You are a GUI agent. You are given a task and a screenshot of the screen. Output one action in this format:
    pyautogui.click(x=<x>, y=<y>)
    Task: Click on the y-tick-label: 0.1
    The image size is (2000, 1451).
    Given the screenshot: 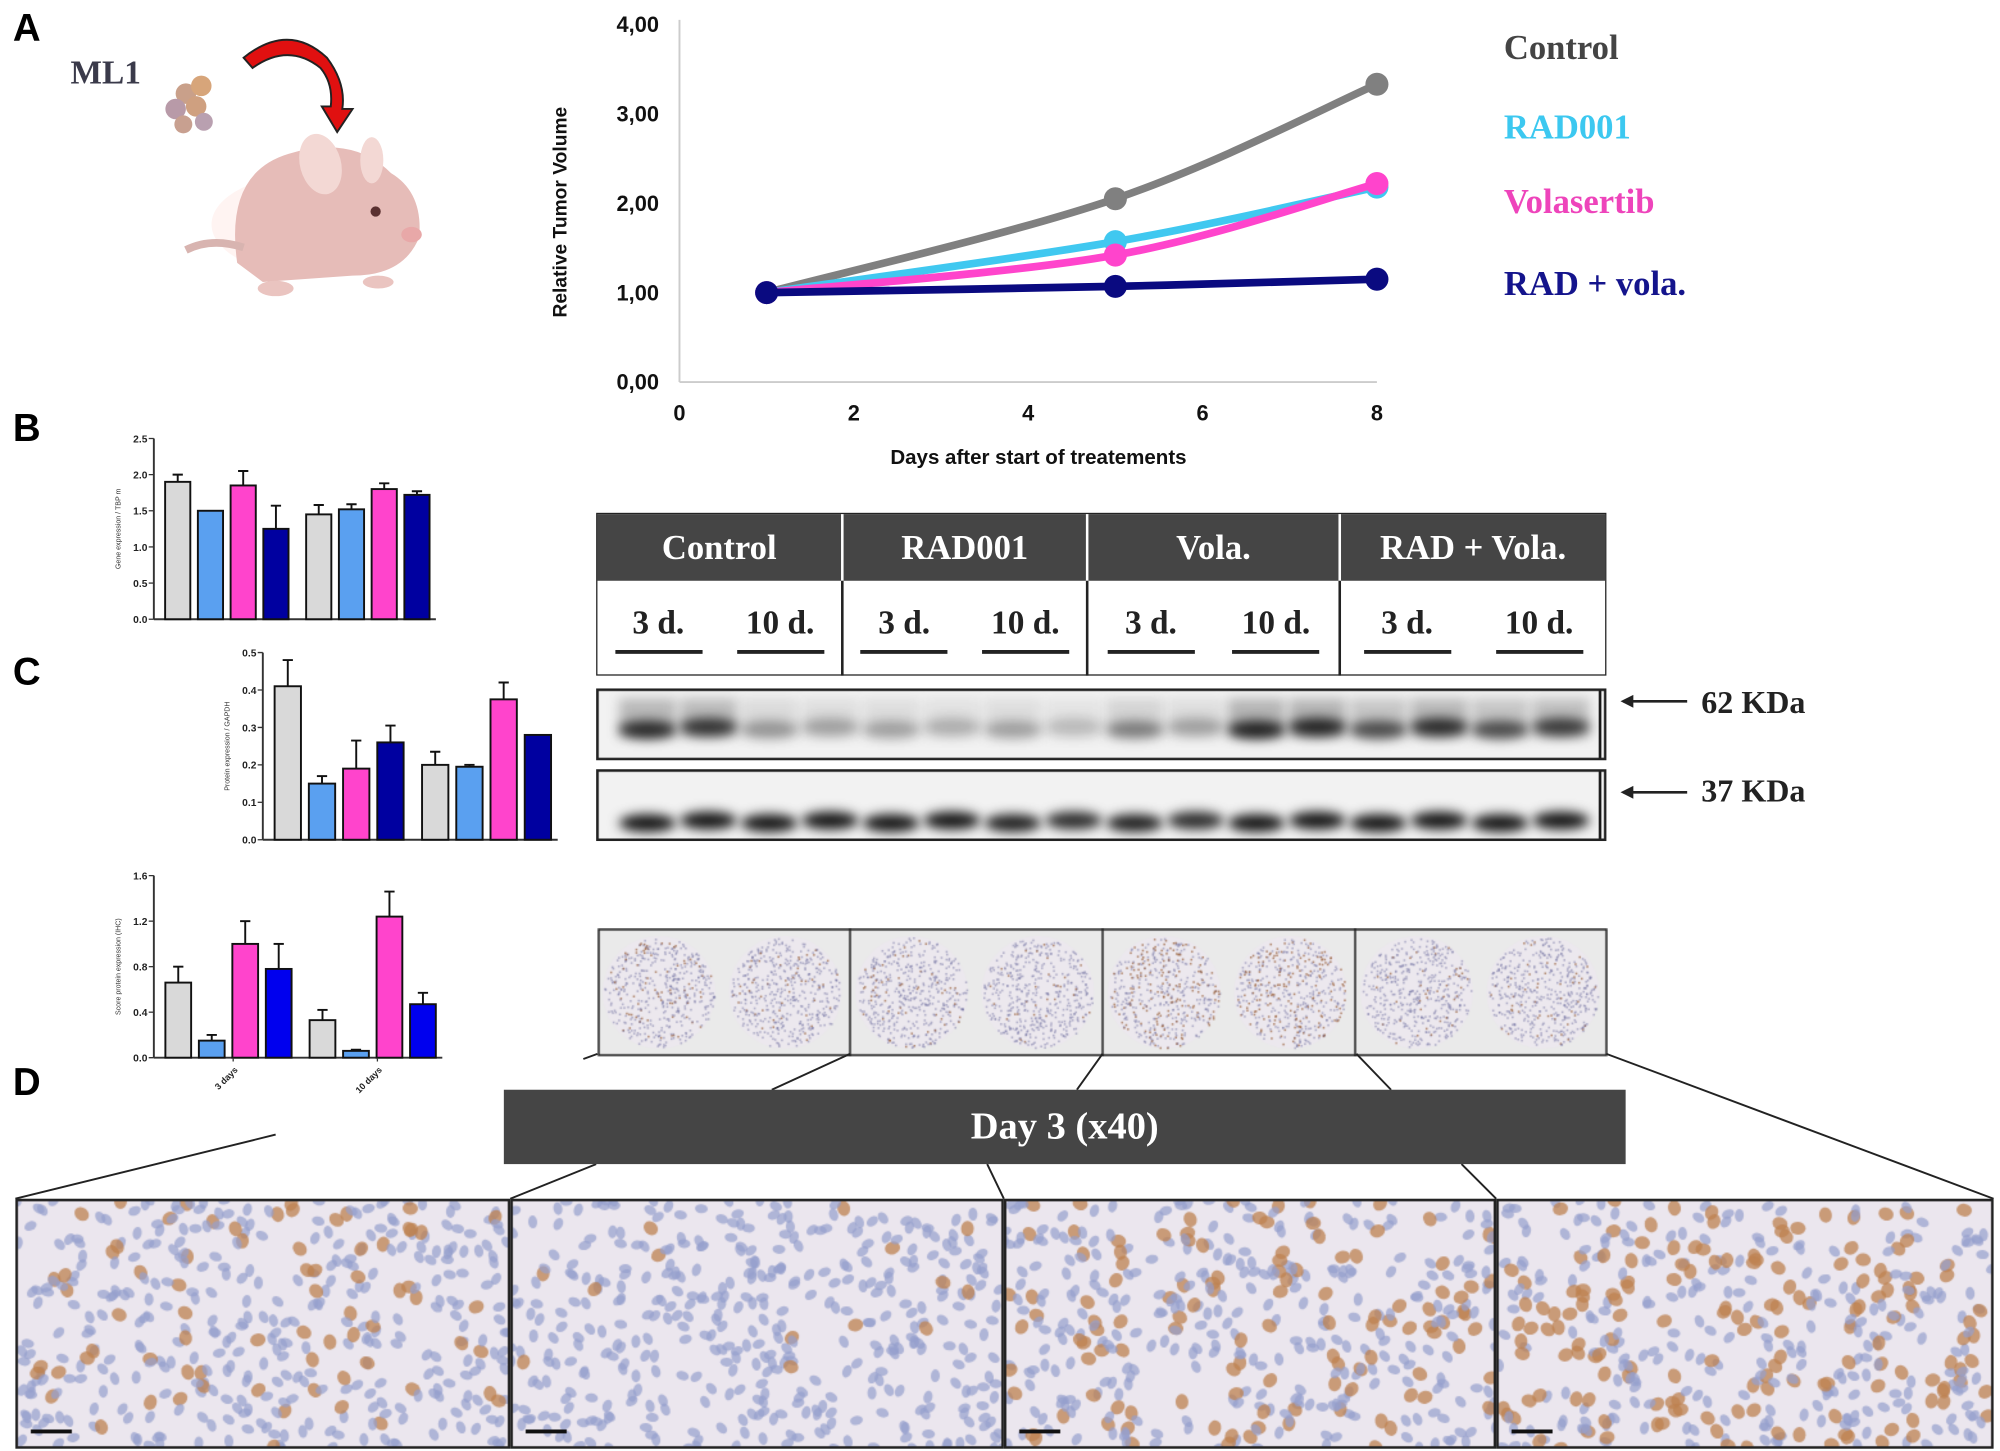 What is the action you would take?
    pyautogui.click(x=249, y=803)
    